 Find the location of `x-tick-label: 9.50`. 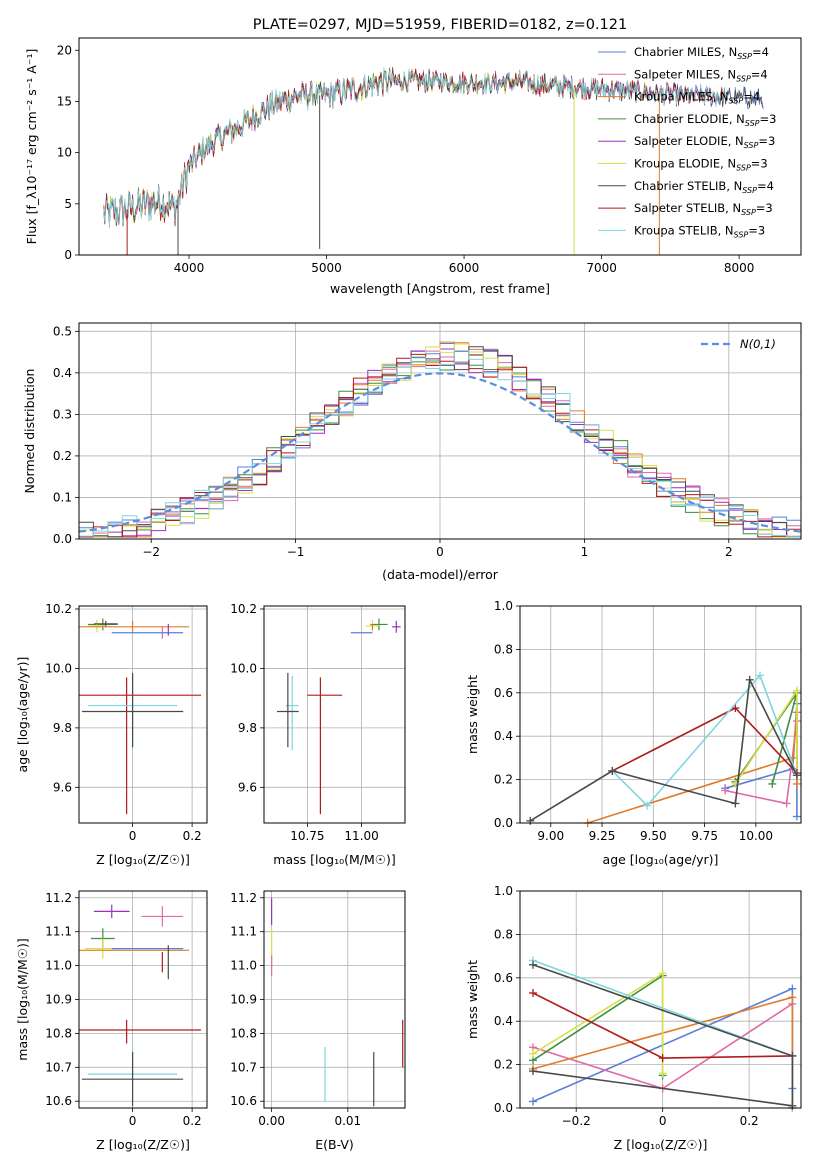

x-tick-label: 9.50 is located at coordinates (653, 836).